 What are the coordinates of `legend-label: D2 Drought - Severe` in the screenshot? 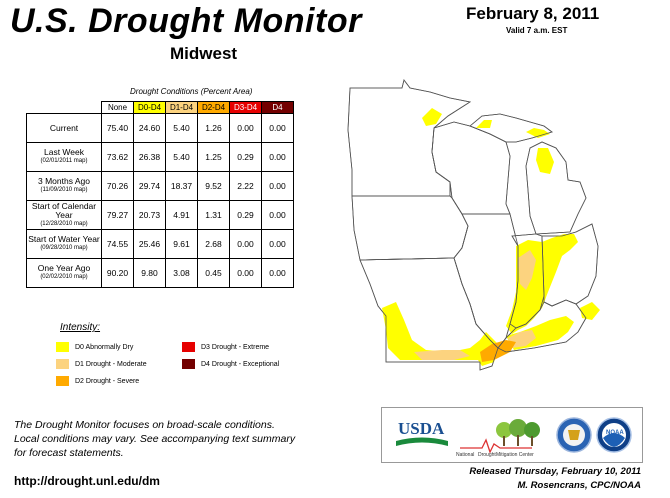 It's located at (107, 381).